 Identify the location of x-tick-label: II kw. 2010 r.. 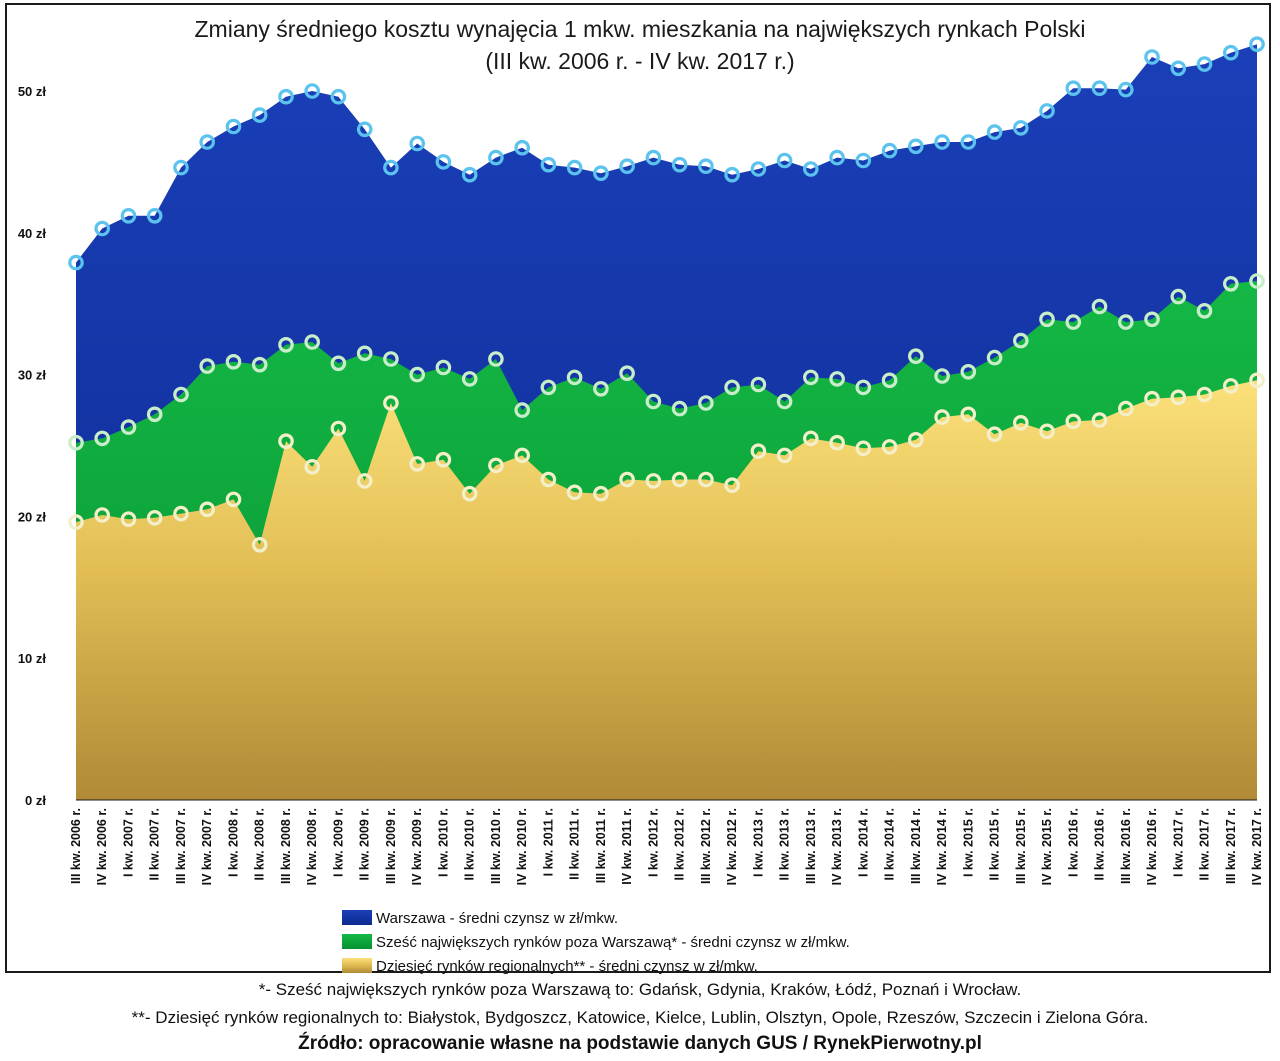
(470, 844).